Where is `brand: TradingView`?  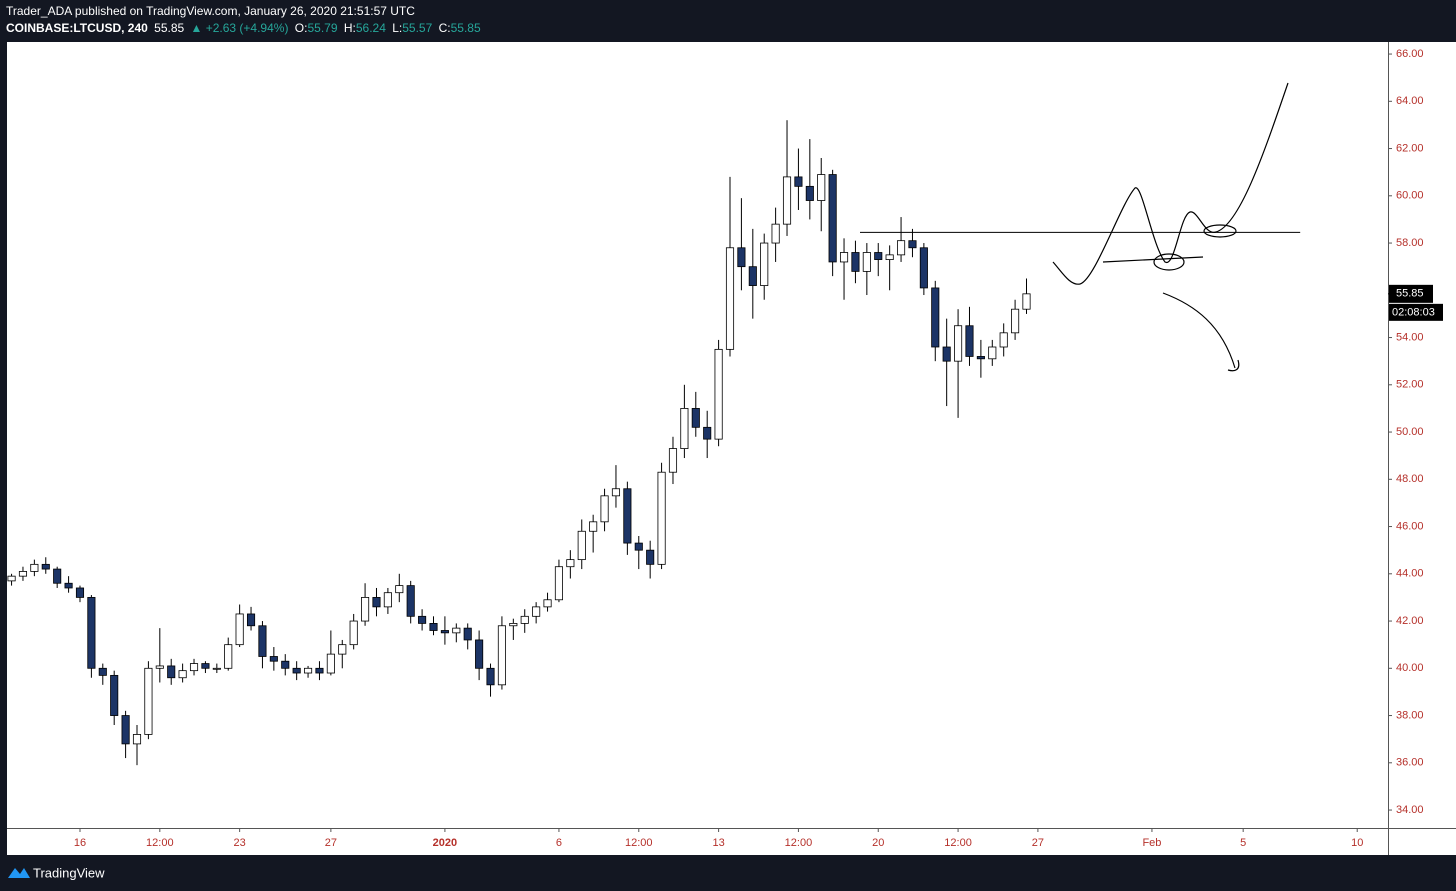 brand: TradingView is located at coordinates (69, 872).